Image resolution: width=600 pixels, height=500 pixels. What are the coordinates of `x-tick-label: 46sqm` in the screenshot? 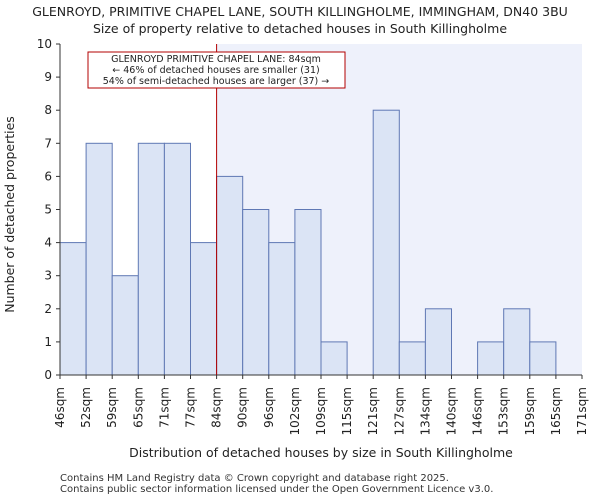 It's located at (60, 407).